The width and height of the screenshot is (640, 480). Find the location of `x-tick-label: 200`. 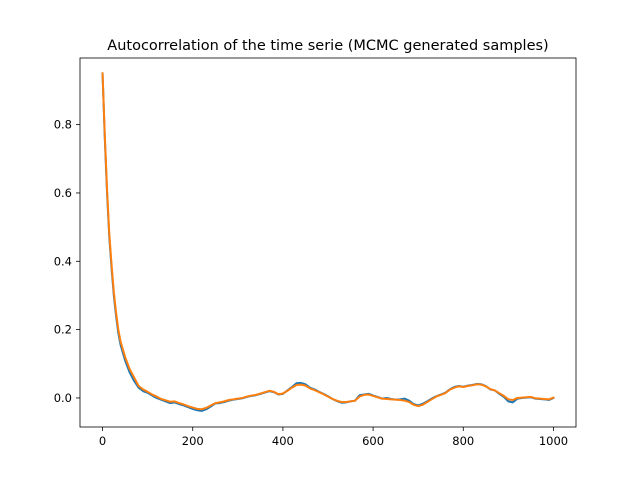

x-tick-label: 200 is located at coordinates (193, 441).